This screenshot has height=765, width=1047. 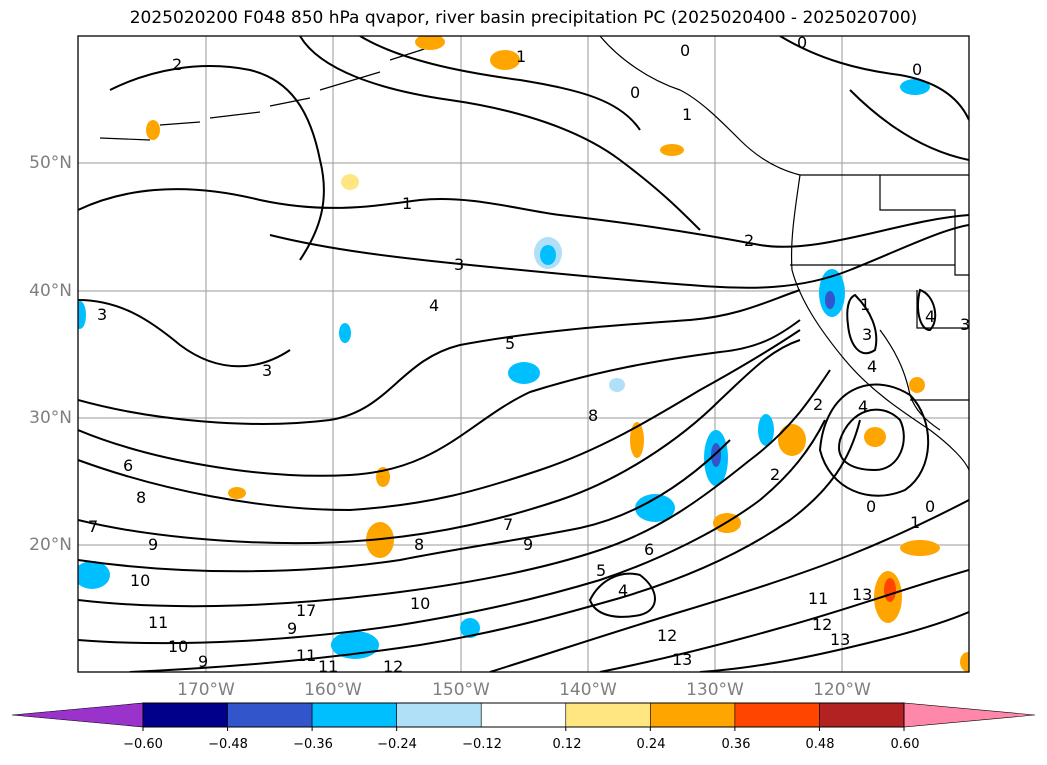 I want to click on lon-label-150w: 150°W, so click(x=461, y=690).